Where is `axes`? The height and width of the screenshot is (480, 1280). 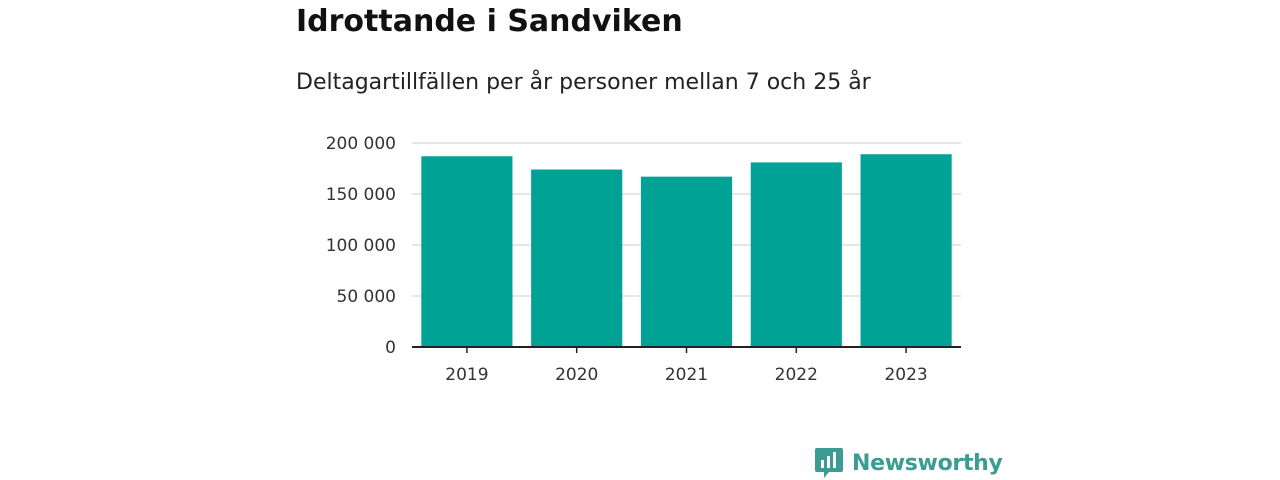 axes is located at coordinates (686, 349).